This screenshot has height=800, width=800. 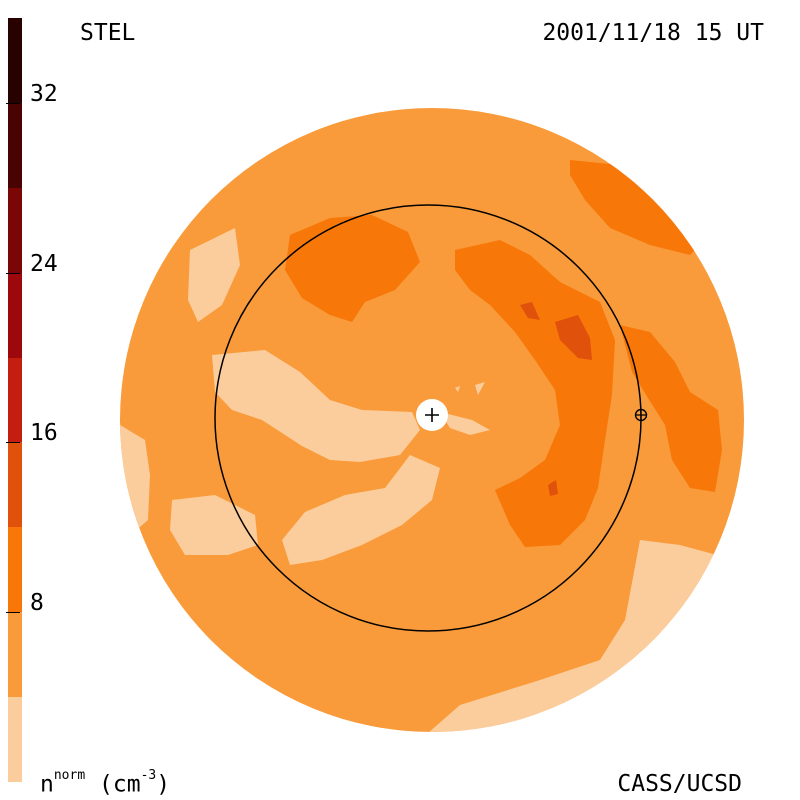 I want to click on colorbar-tick-label: 24, so click(x=44, y=263).